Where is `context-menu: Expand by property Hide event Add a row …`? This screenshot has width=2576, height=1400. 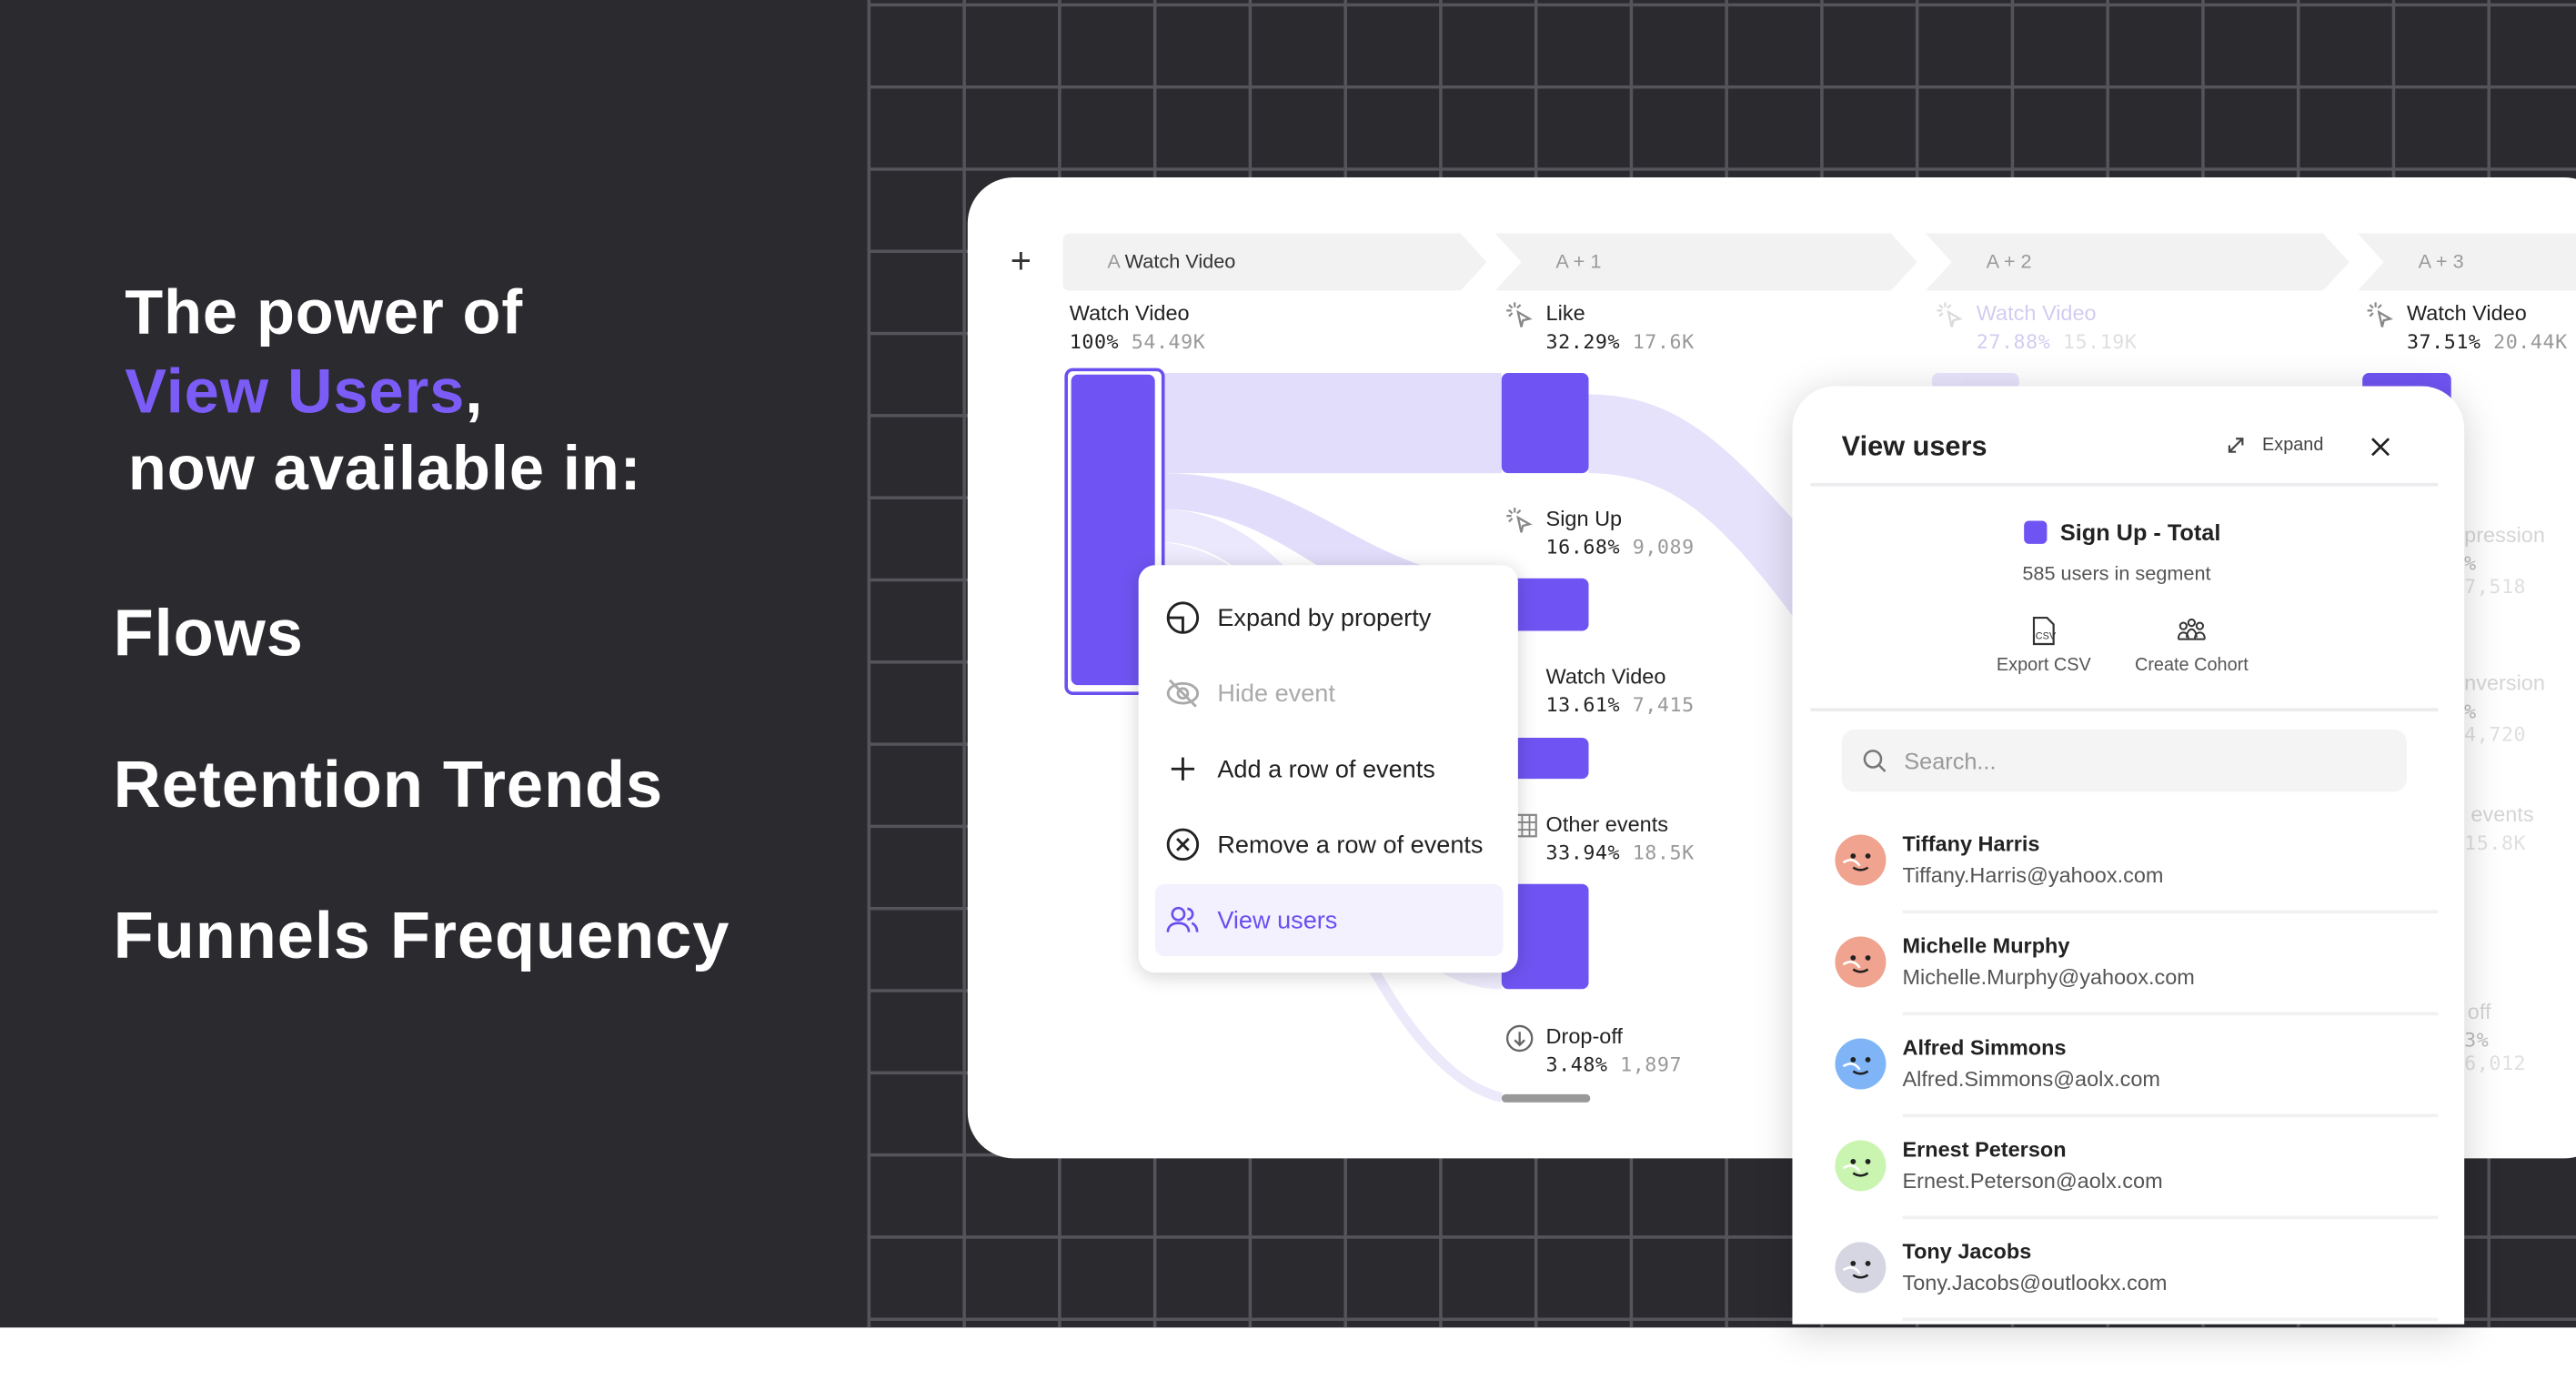
context-menu: Expand by property Hide event Add a row … is located at coordinates (1328, 769).